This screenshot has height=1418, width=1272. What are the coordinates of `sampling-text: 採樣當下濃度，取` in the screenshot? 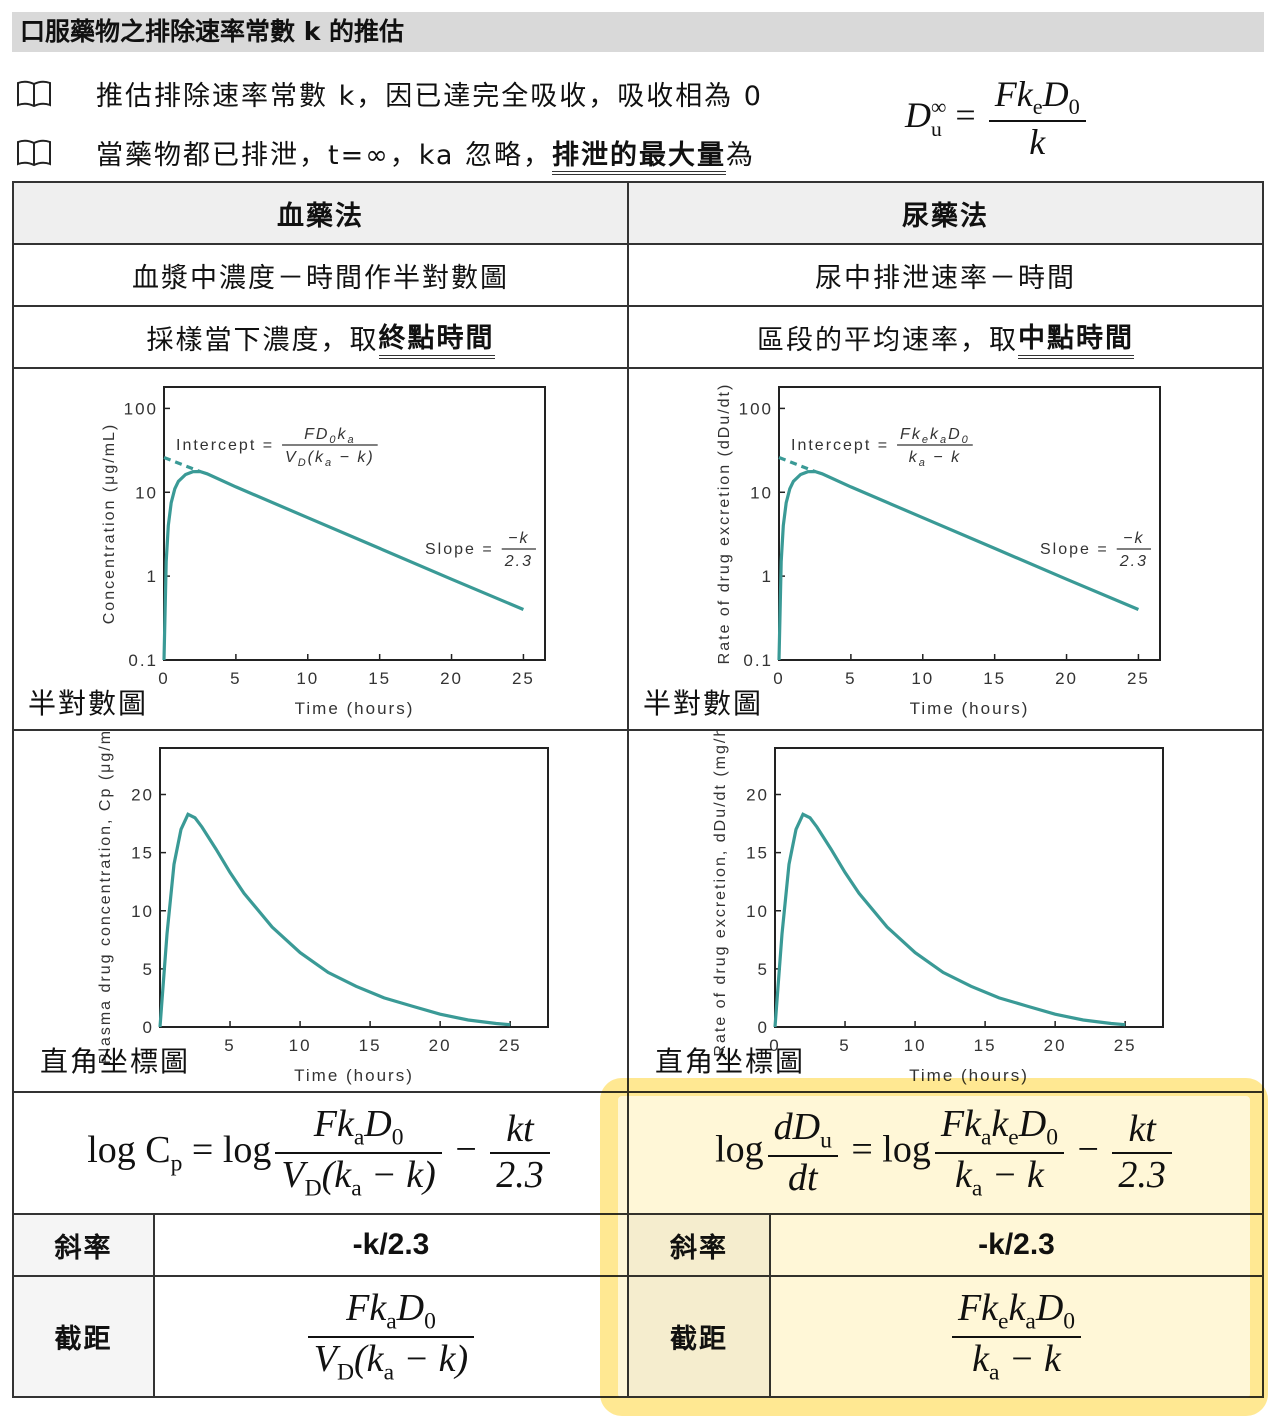 It's located at (262, 340).